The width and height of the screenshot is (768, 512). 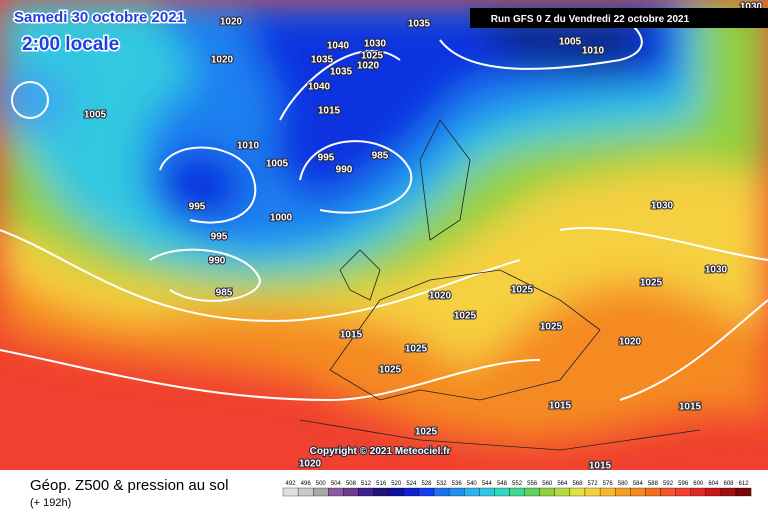 What do you see at coordinates (321, 484) in the screenshot?
I see `scale-label: 500` at bounding box center [321, 484].